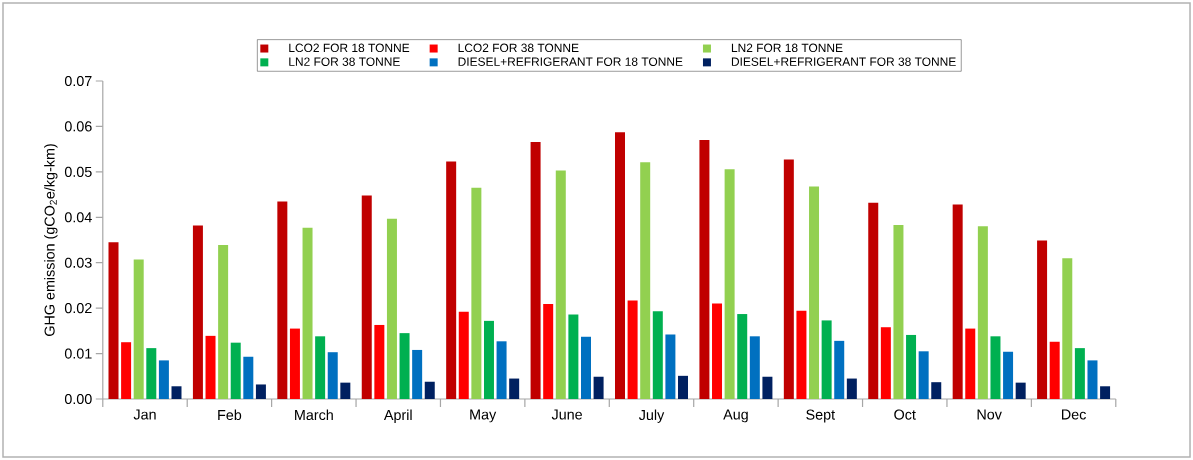 The image size is (1193, 460). I want to click on x-tick-label: Feb, so click(230, 415).